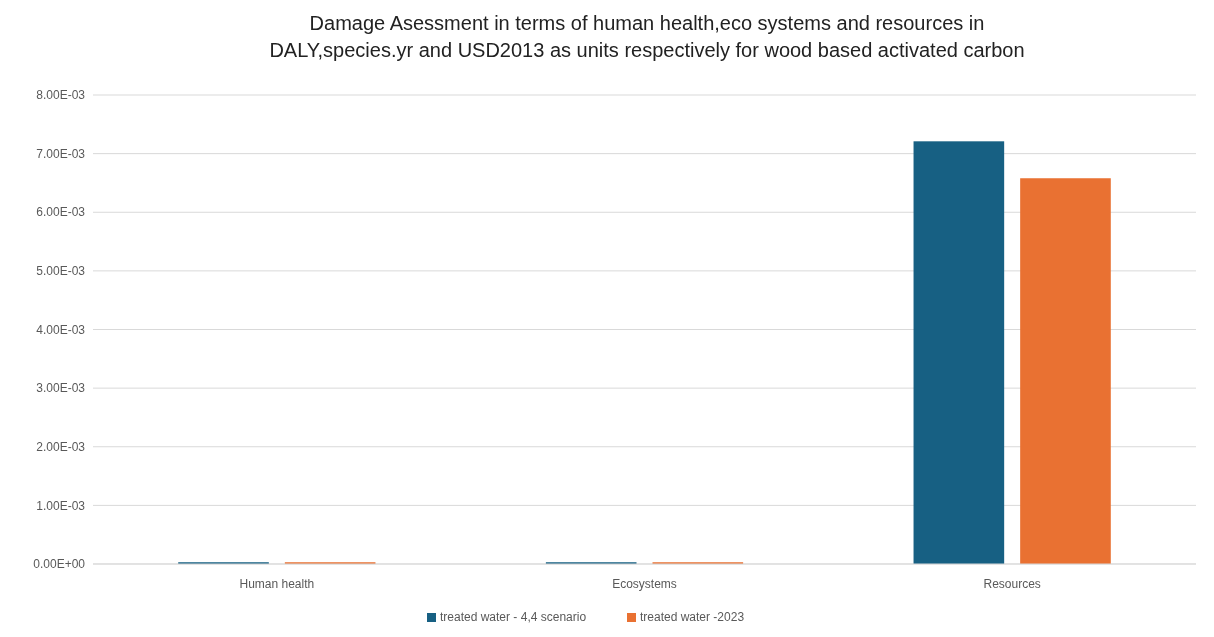  I want to click on legend-label: treated water - 4,4 scenario, so click(513, 617).